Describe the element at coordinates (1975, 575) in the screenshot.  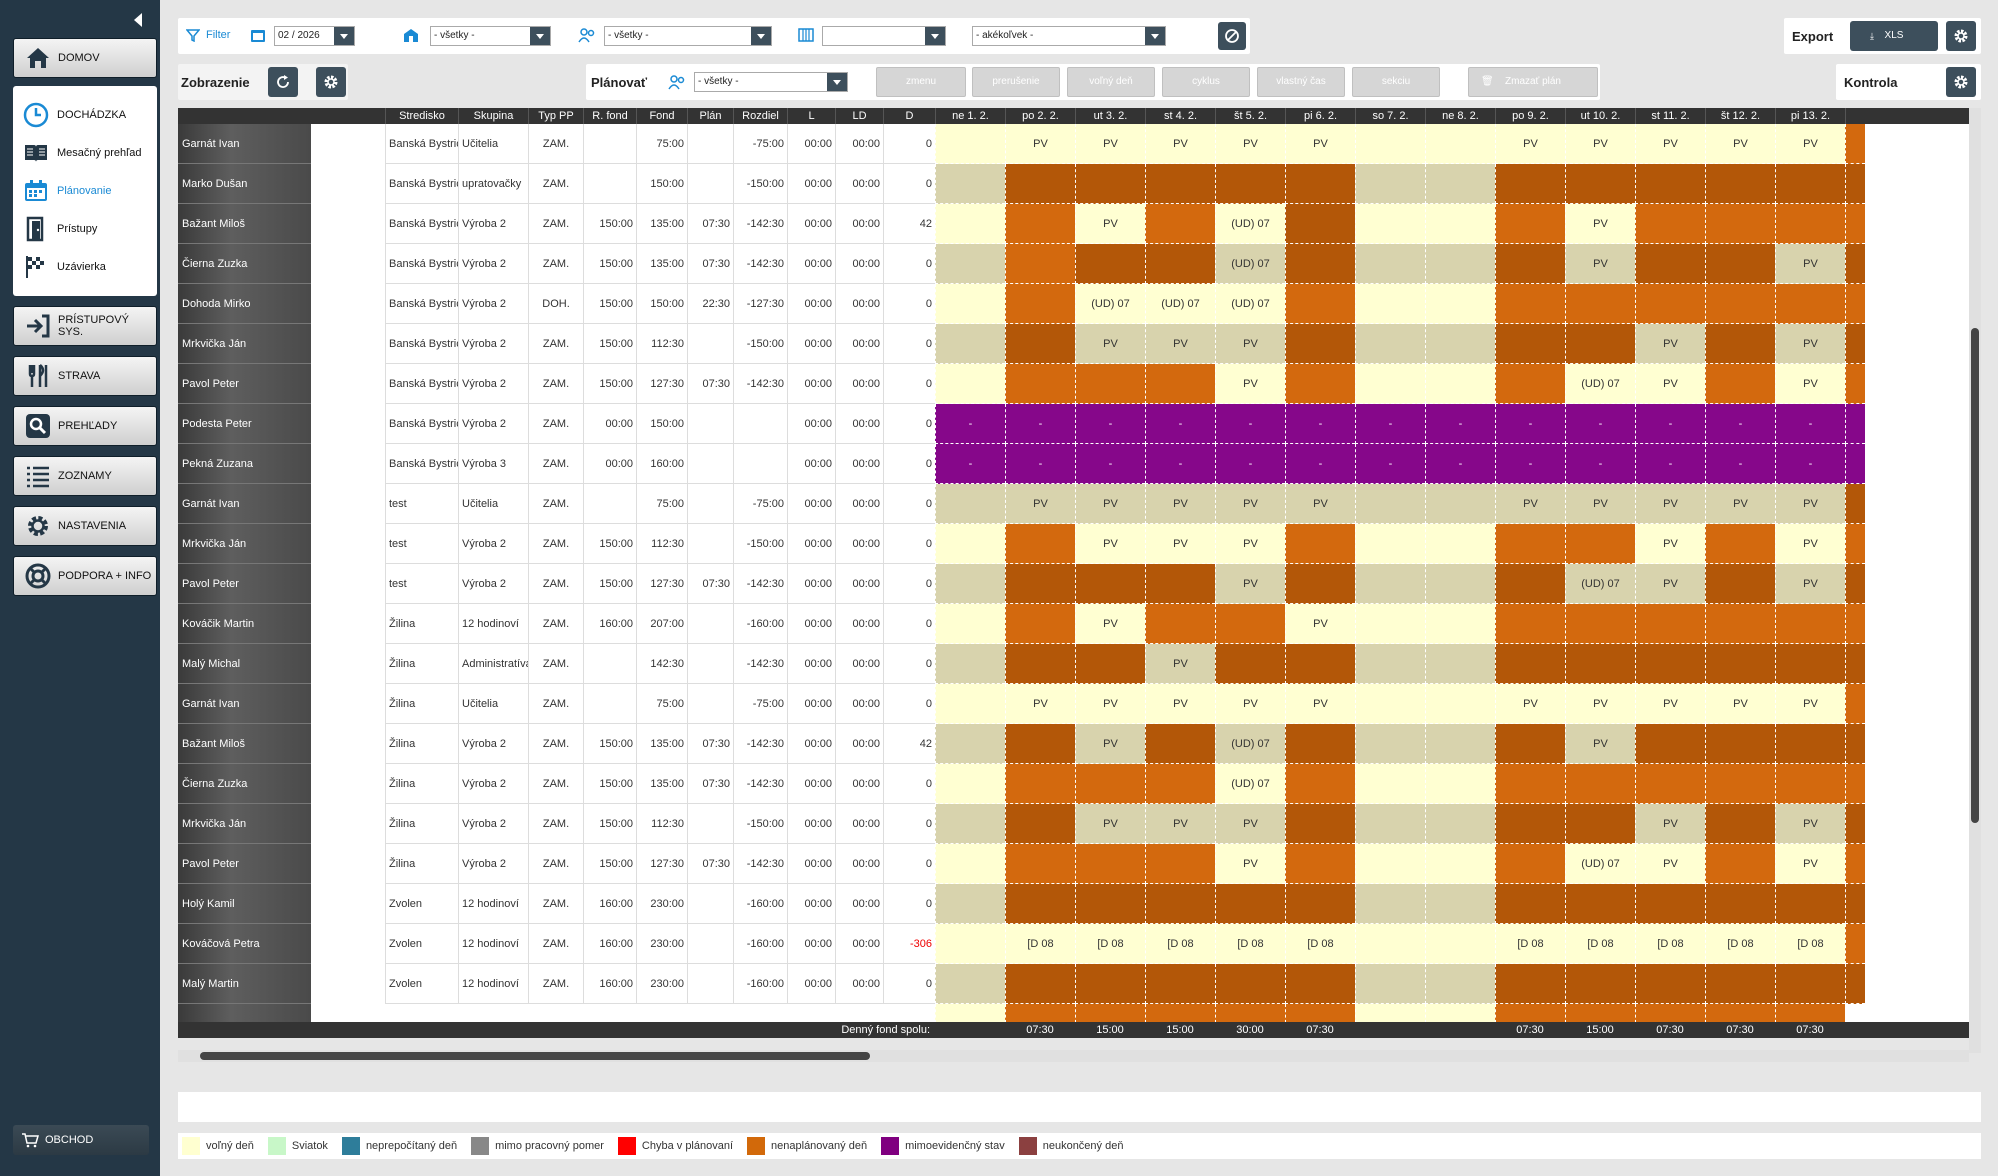
I see `vertical-scroll-thumb` at that location.